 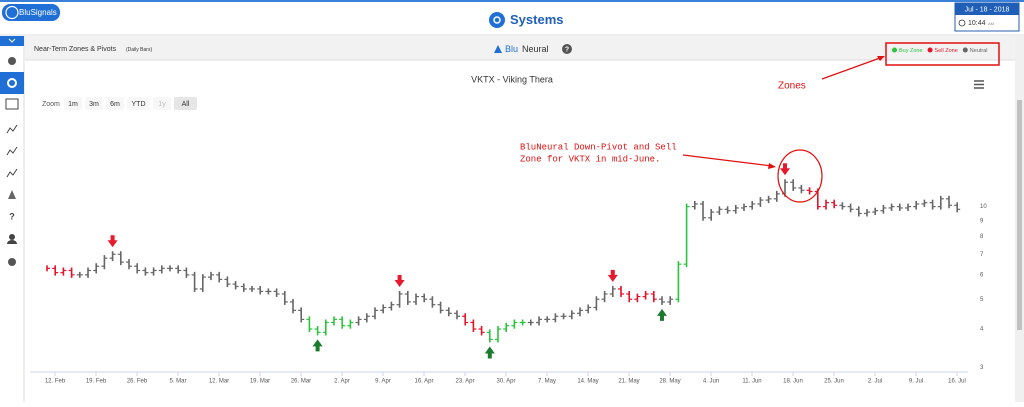 I want to click on zones-note: Zones, so click(x=792, y=86).